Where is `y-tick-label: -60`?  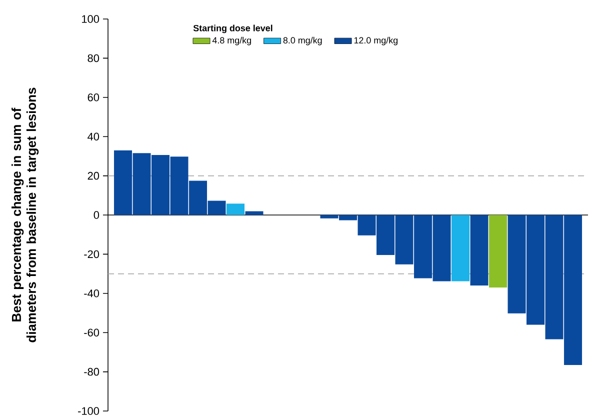
y-tick-label: -60 is located at coordinates (92, 332).